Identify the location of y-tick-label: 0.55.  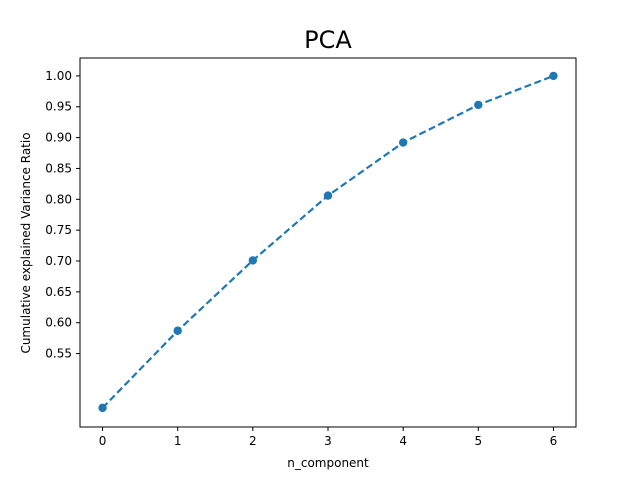
(58, 354).